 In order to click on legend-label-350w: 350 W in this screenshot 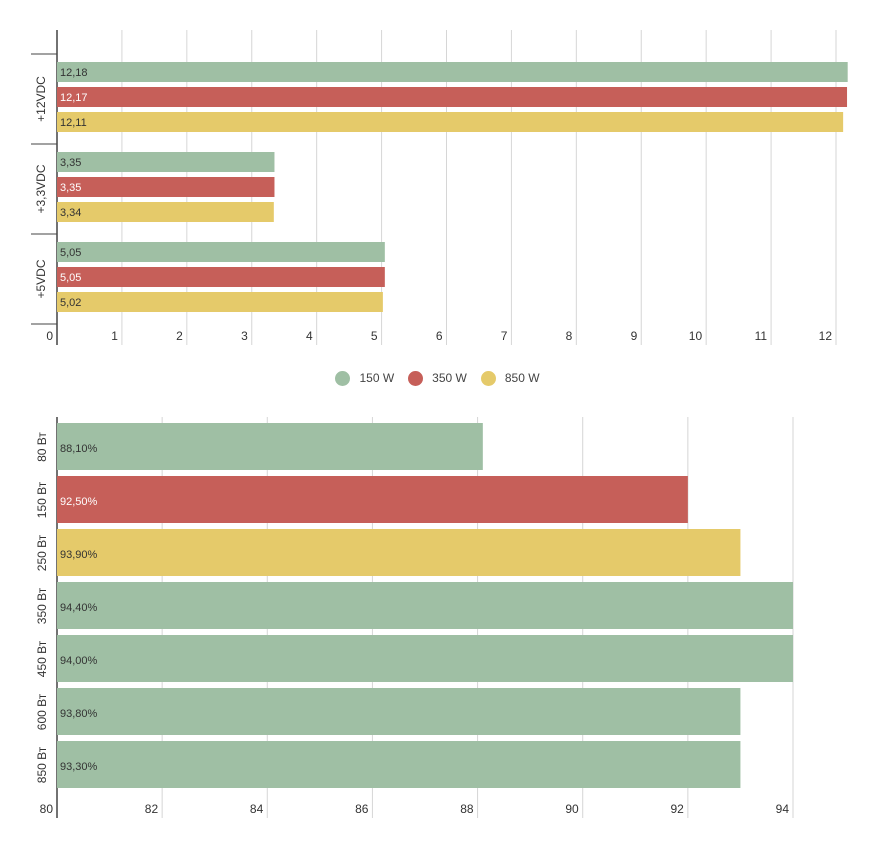, I will do `click(449, 378)`.